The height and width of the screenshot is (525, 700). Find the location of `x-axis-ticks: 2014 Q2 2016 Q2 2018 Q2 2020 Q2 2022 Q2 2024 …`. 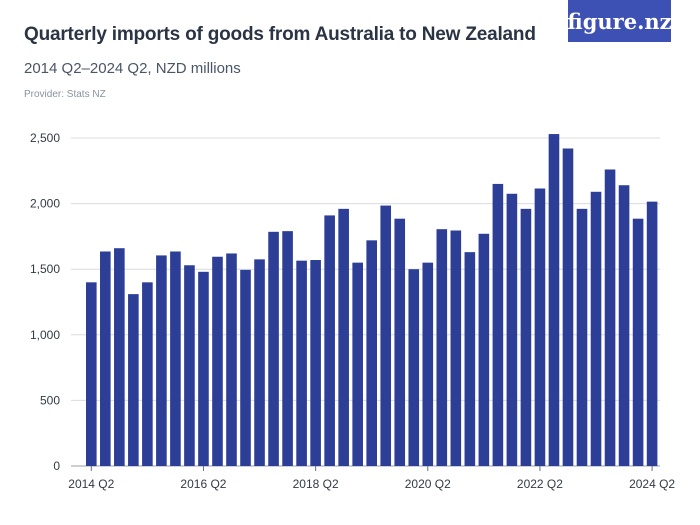

x-axis-ticks: 2014 Q2 2016 Q2 2018 Q2 2020 Q2 2022 Q2 2024 … is located at coordinates (371, 478).